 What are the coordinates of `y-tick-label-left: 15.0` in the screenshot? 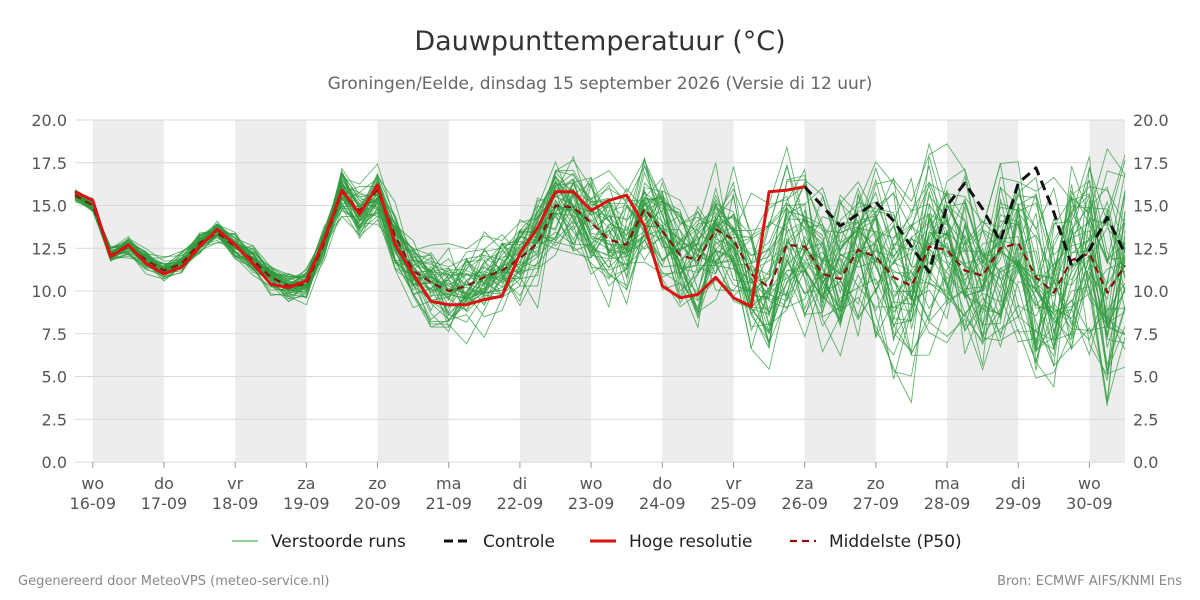 It's located at (49, 206).